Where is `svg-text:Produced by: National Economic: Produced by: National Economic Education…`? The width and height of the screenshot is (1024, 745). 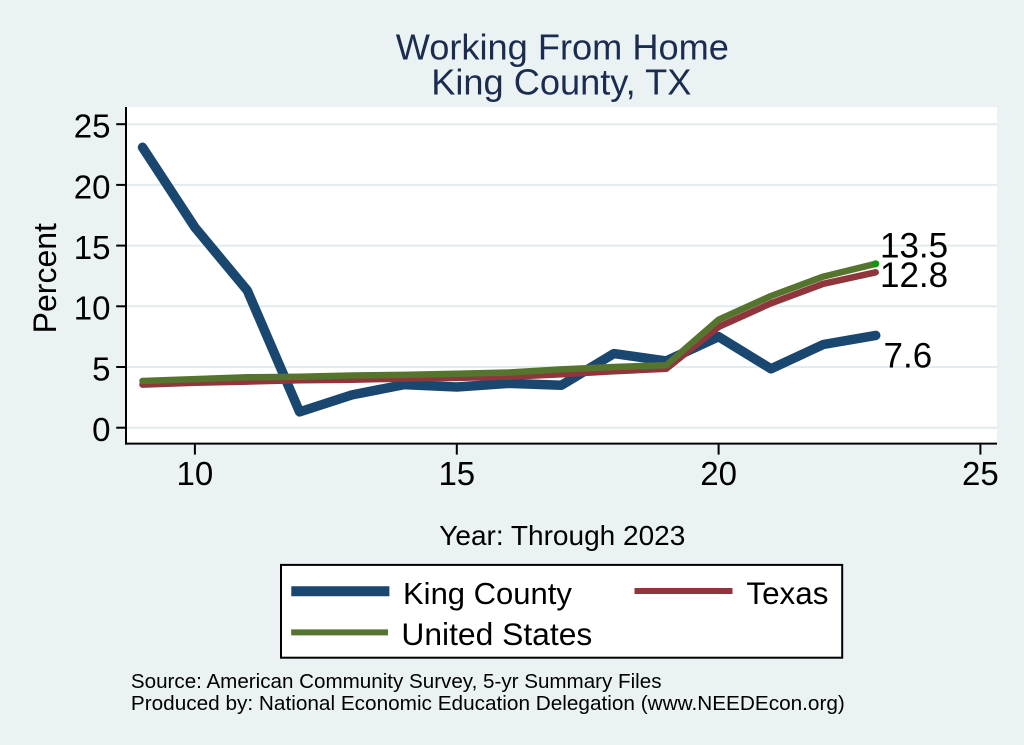
svg-text:Produced by: National Economic: Produced by: National Economic Education… is located at coordinates (488, 703).